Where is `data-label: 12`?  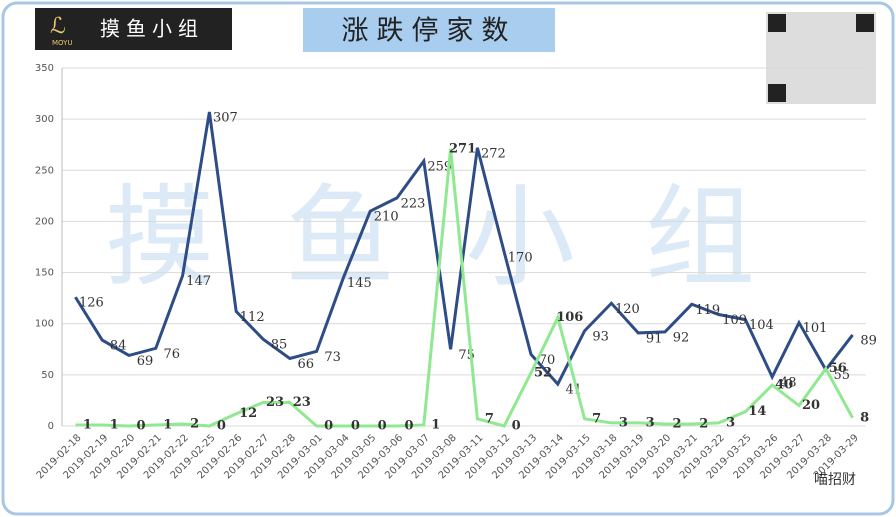
data-label: 12 is located at coordinates (248, 413).